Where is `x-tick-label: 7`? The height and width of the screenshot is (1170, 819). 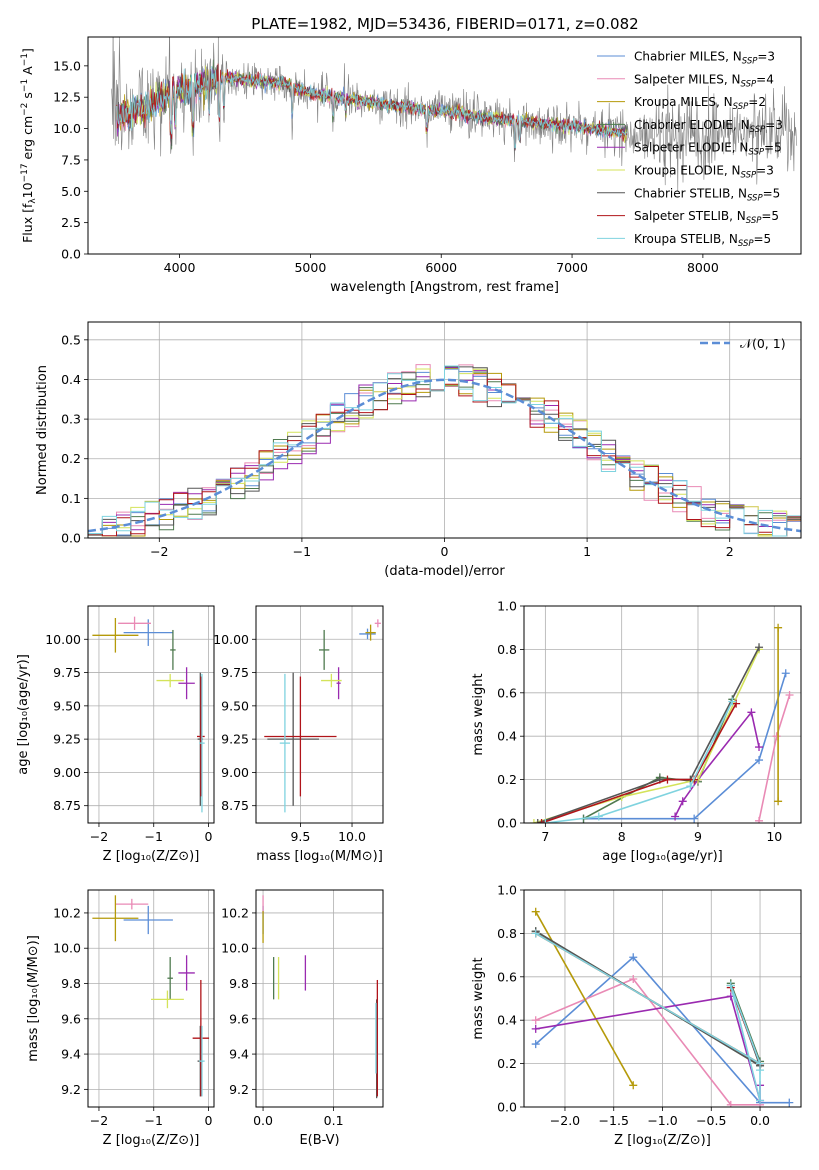 x-tick-label: 7 is located at coordinates (545, 836).